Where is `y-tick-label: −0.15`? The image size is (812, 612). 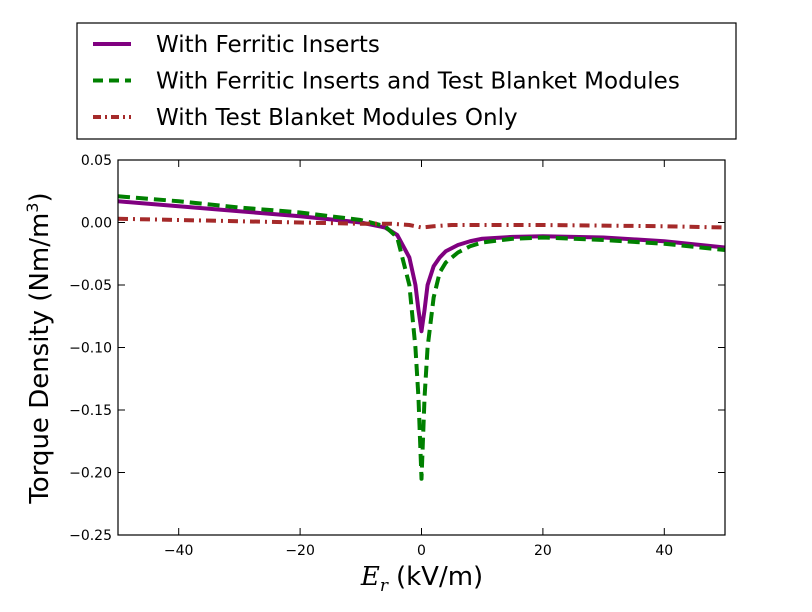
y-tick-label: −0.15 is located at coordinates (90, 411).